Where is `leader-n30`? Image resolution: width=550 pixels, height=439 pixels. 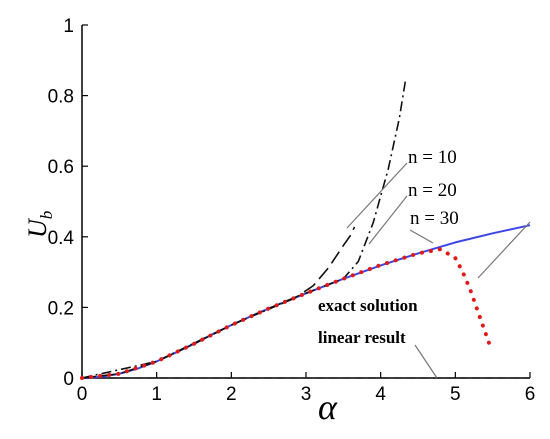
leader-n30 is located at coordinates (421, 236).